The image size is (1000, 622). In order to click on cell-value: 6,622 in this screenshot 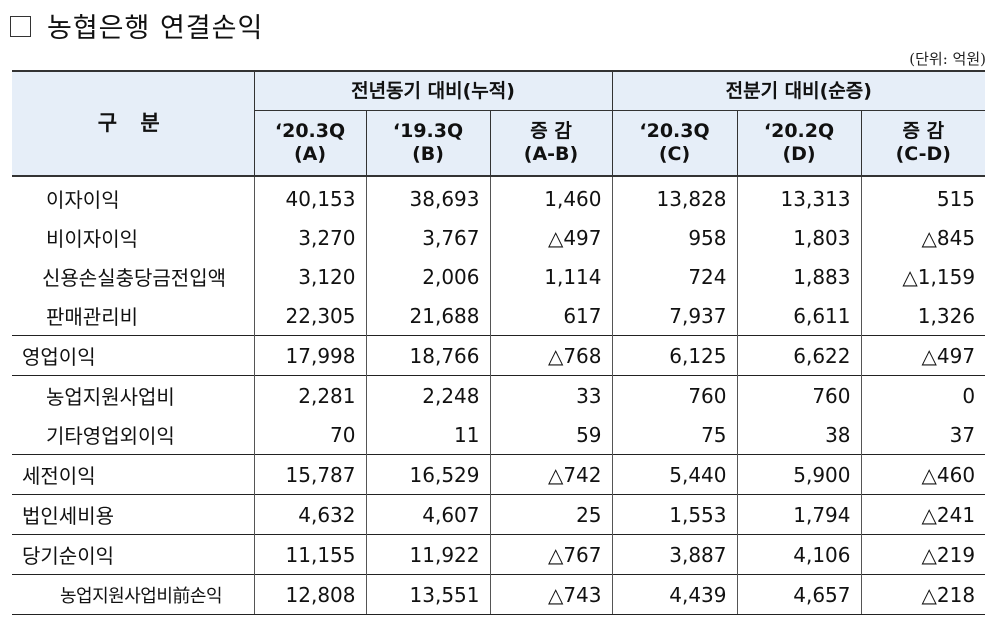, I will do `click(799, 355)`.